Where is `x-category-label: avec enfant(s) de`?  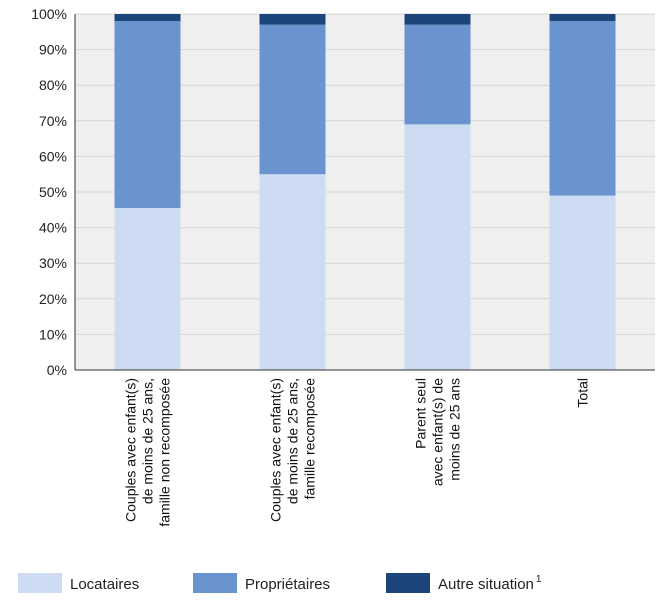 x-category-label: avec enfant(s) de is located at coordinates (438, 432).